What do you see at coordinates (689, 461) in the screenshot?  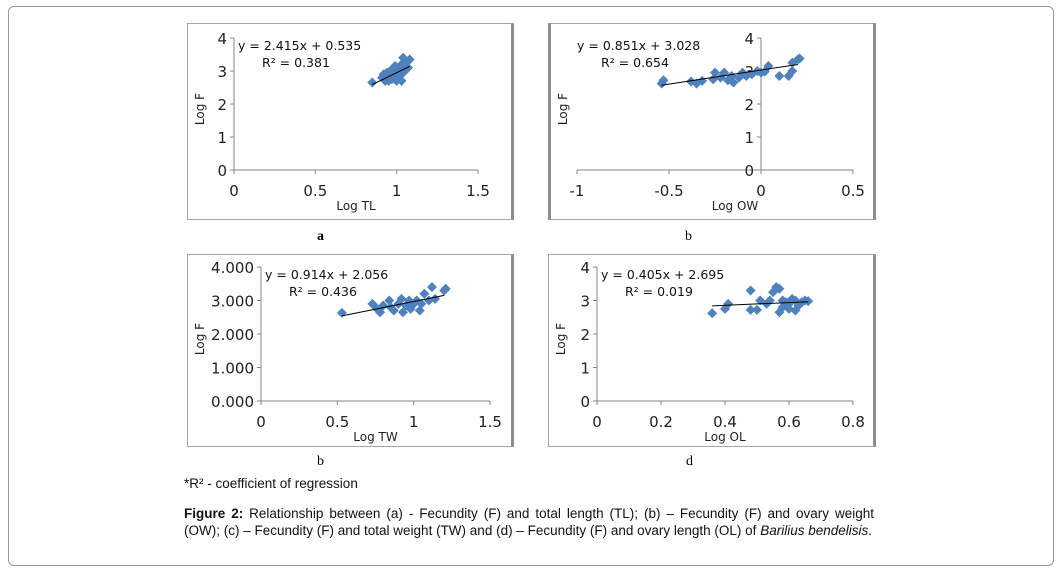 I see `panel-label-d: d` at bounding box center [689, 461].